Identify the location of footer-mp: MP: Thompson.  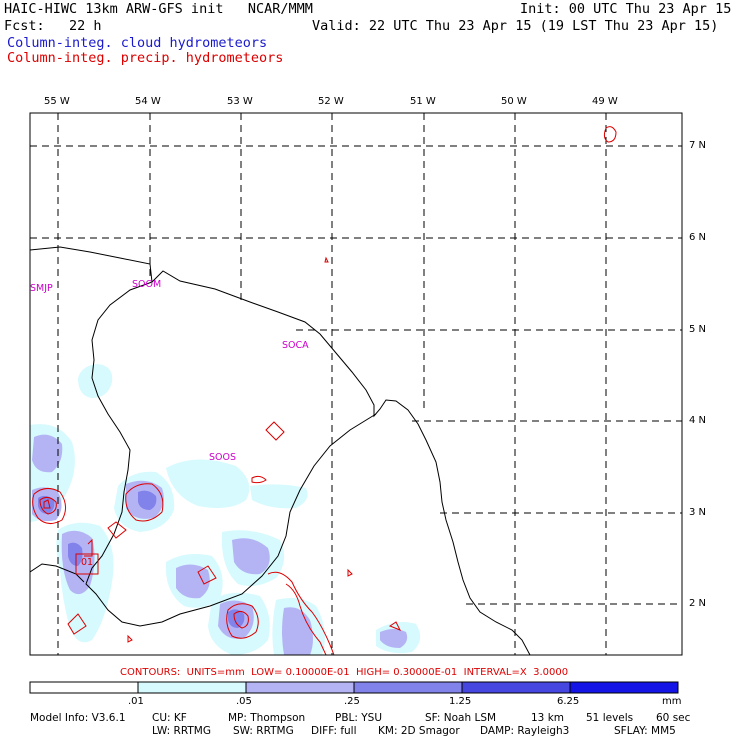
(267, 718).